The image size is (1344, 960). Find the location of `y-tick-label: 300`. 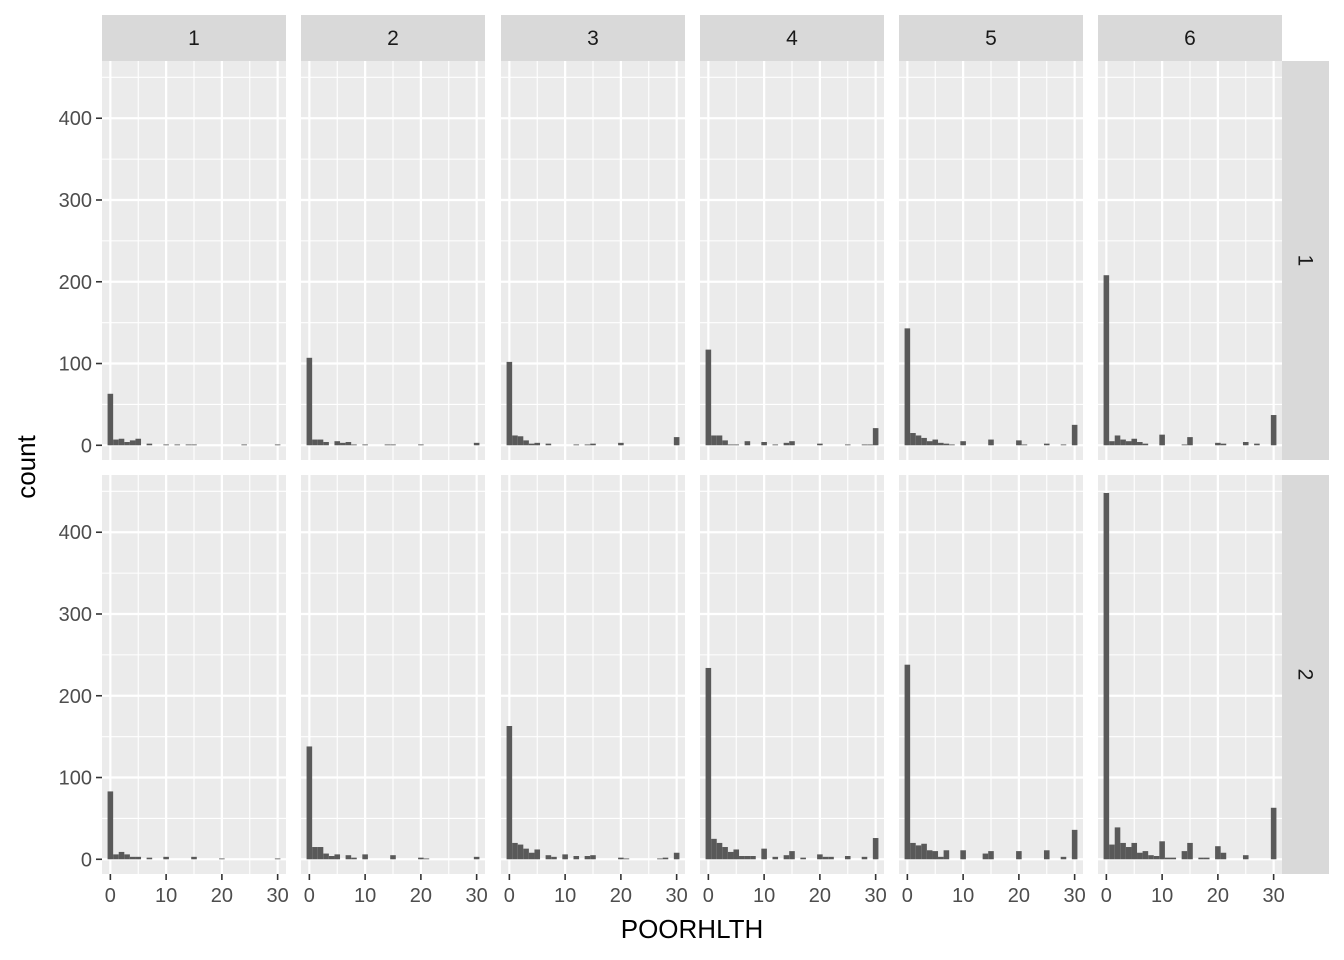

y-tick-label: 300 is located at coordinates (75, 615).